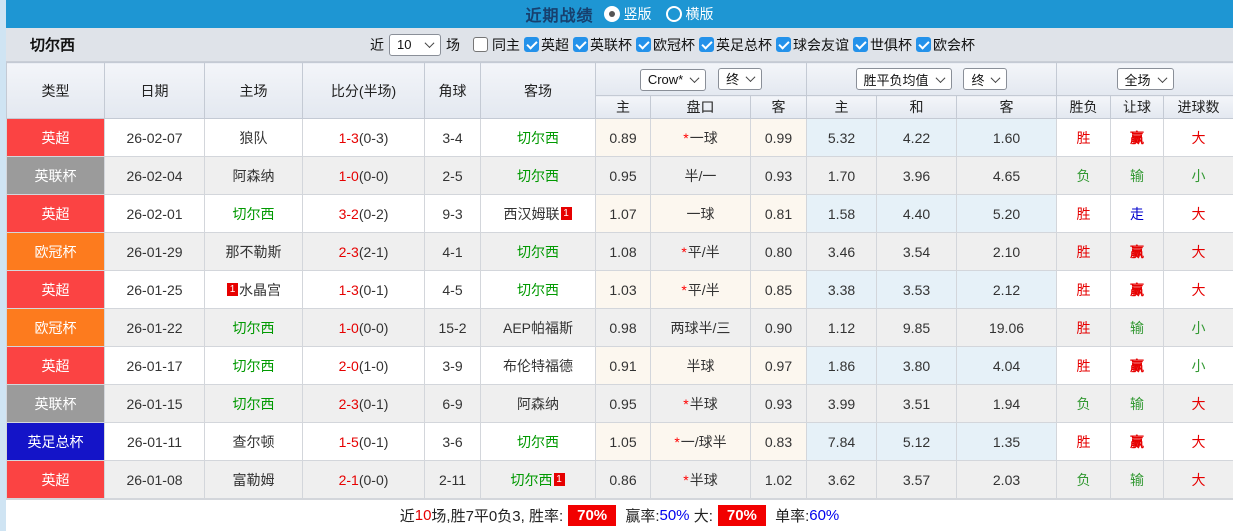 This screenshot has height=531, width=1233. I want to click on fulltime-score: 2-0, so click(349, 366).